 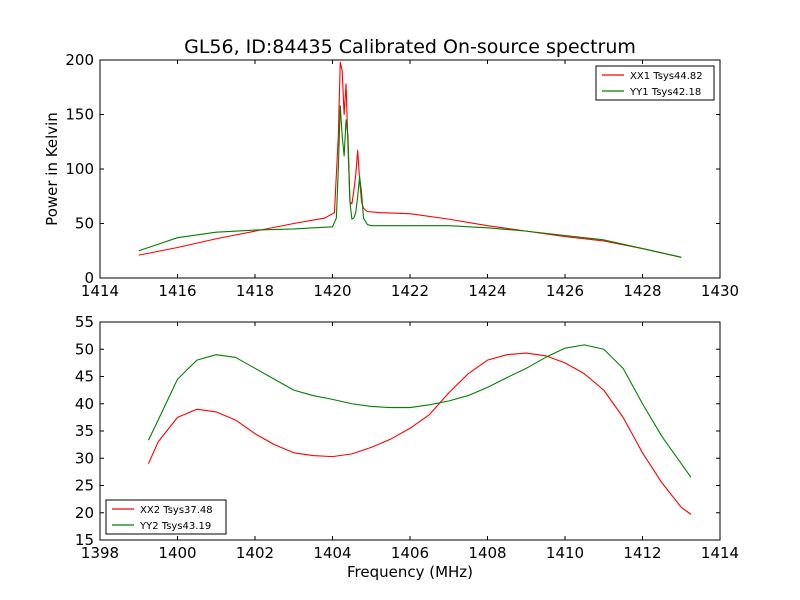 What do you see at coordinates (720, 291) in the screenshot?
I see `x-tick-label: 1430` at bounding box center [720, 291].